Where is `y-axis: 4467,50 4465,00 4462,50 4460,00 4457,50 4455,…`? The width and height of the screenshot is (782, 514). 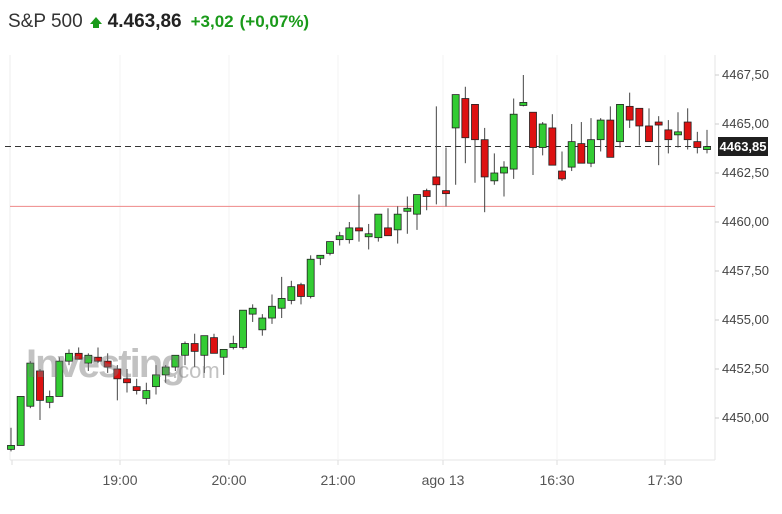
y-axis: 4467,50 4465,00 4462,50 4460,00 4457,50 4455,… is located at coordinates (742, 246).